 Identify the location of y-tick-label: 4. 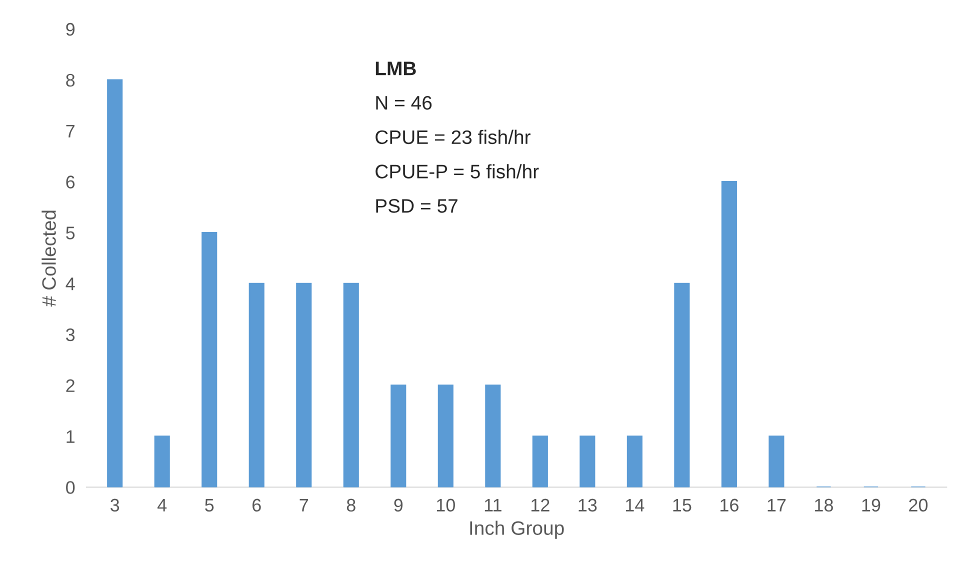
(70, 284).